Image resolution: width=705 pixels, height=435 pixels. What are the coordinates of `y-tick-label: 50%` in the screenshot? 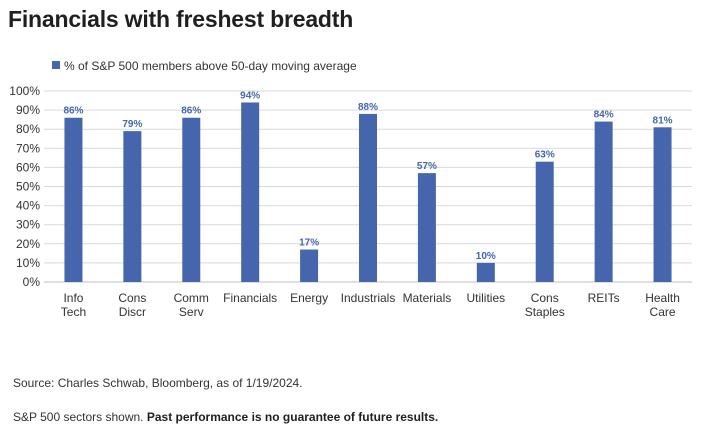 It's located at (28, 187).